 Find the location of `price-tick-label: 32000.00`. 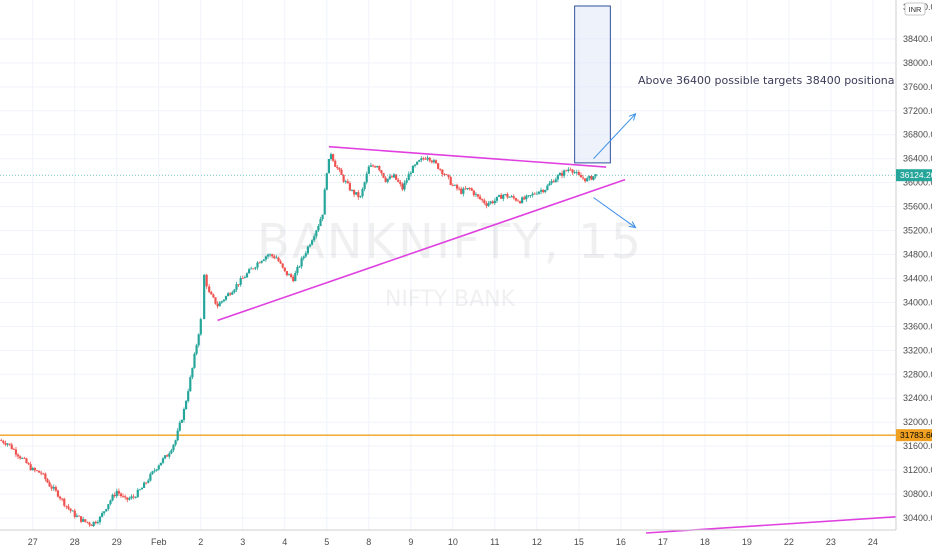

price-tick-label: 32000.00 is located at coordinates (917, 422).